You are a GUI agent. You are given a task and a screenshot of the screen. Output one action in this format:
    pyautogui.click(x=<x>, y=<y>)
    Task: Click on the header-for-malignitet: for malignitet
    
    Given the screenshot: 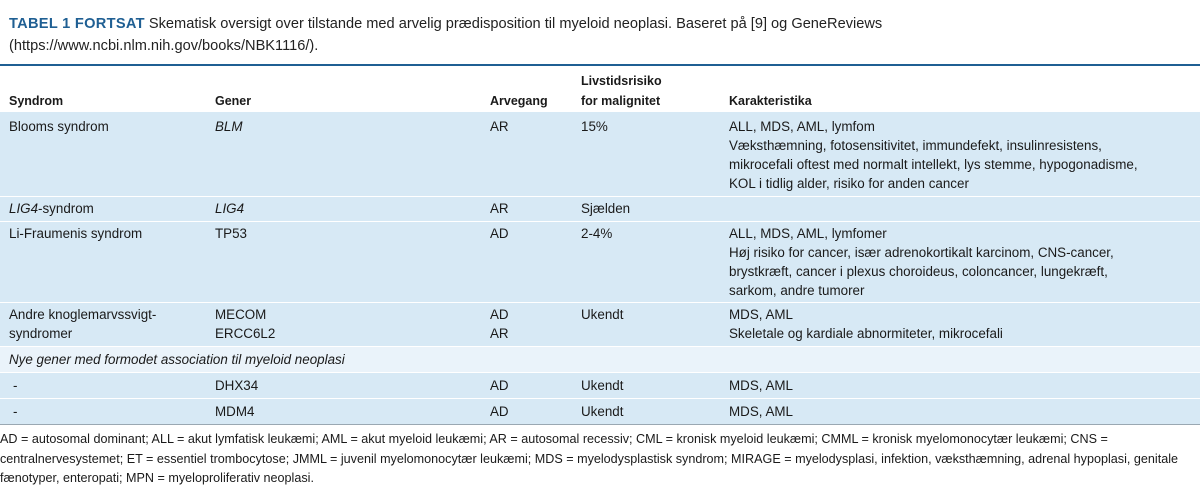 What is the action you would take?
    pyautogui.click(x=621, y=101)
    